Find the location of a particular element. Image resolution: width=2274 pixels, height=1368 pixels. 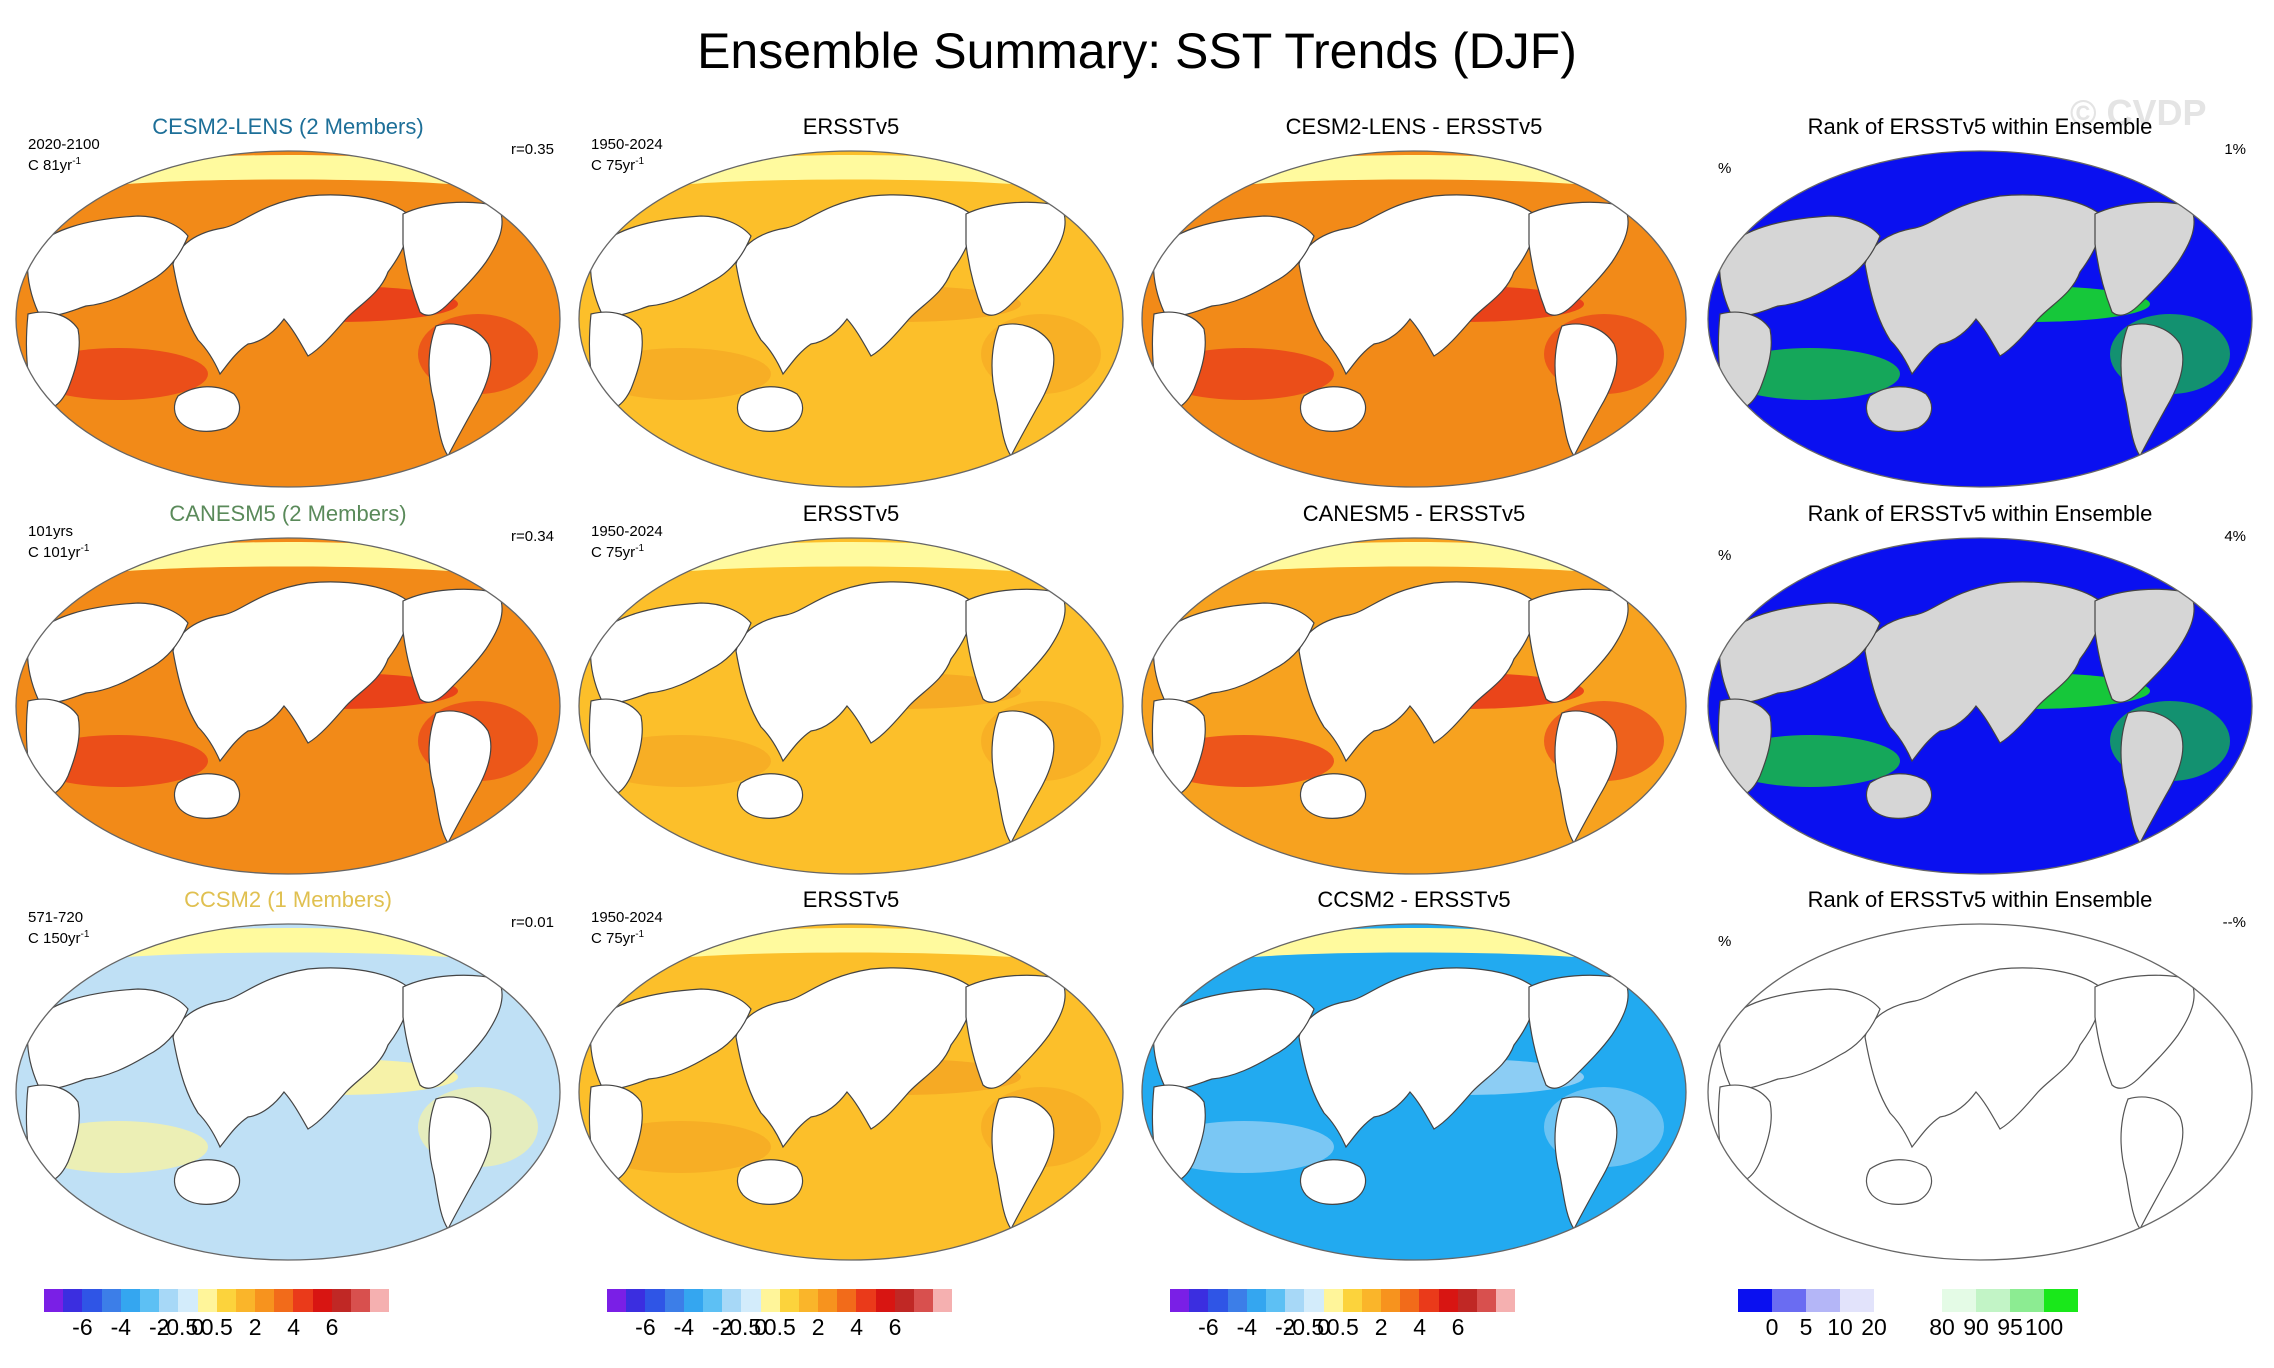

panel-model-row2: CANESM5 (2 Members) 101yrs C 101yr-1 r=0.34 is located at coordinates (288, 691).